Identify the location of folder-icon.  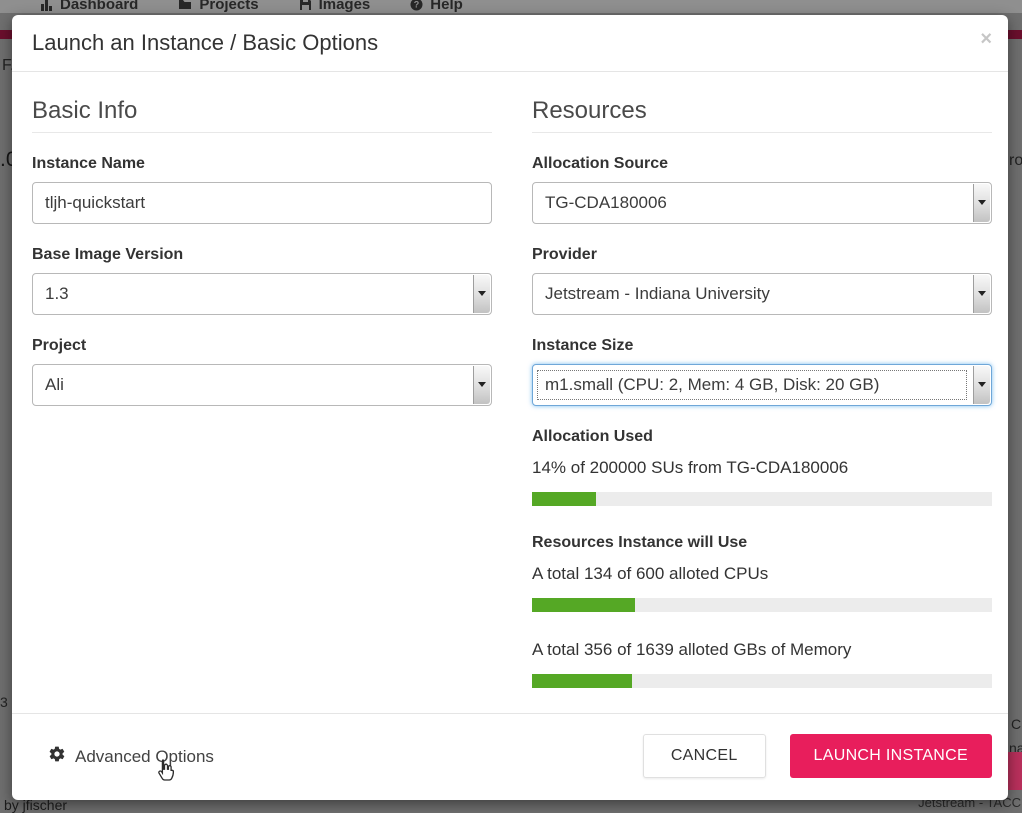
(185, 5).